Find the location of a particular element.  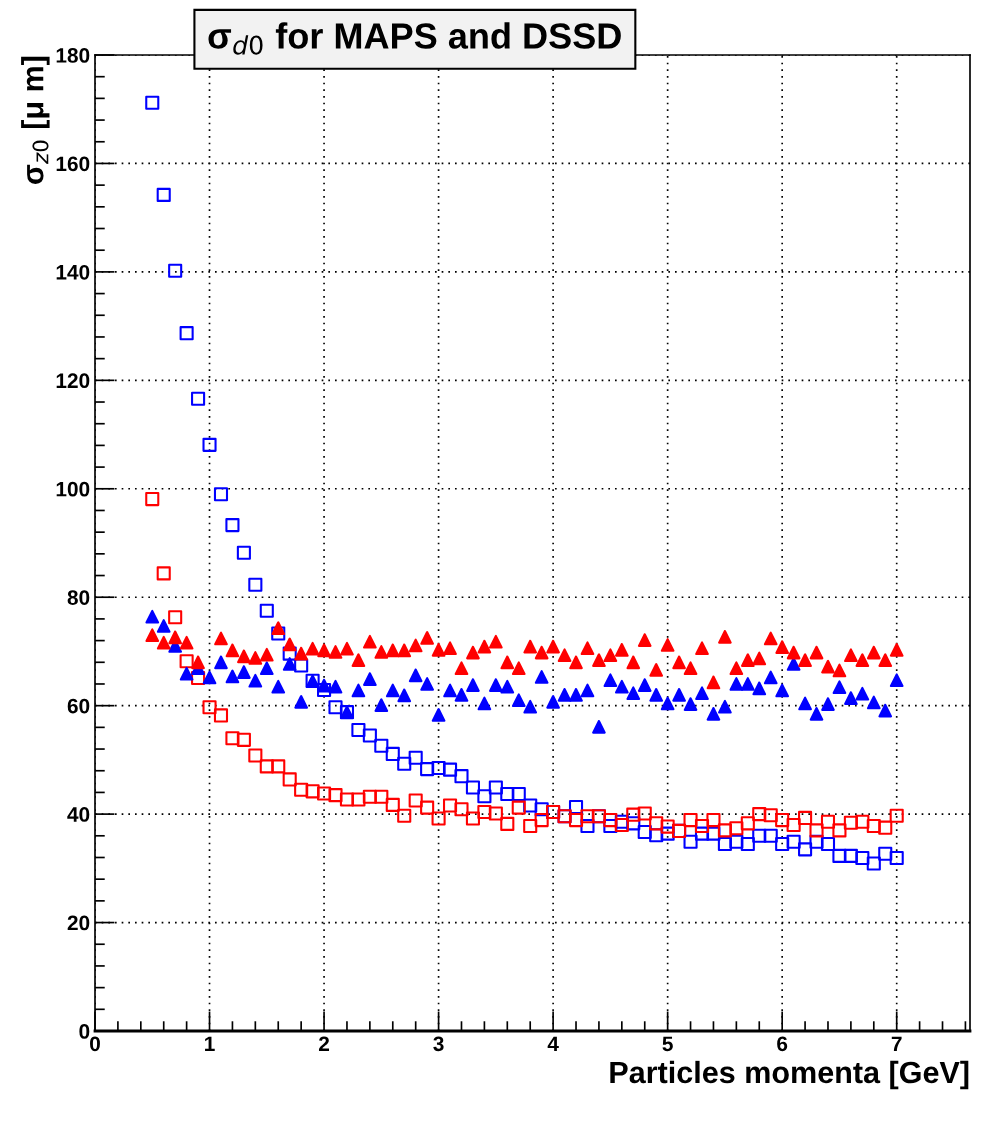

y-tick-label: 100 is located at coordinates (73, 489).